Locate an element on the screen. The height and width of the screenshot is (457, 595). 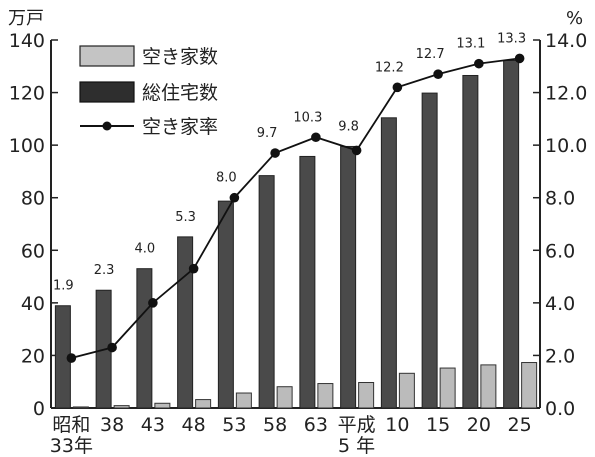
x-category-label: 昭和 is located at coordinates (71, 425).